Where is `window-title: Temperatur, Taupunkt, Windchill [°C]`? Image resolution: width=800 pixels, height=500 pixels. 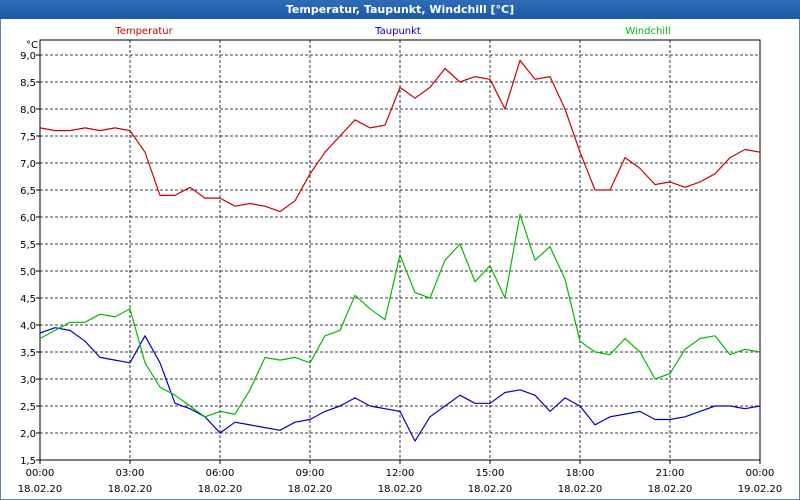
window-title: Temperatur, Taupunkt, Windchill [°C] is located at coordinates (400, 9).